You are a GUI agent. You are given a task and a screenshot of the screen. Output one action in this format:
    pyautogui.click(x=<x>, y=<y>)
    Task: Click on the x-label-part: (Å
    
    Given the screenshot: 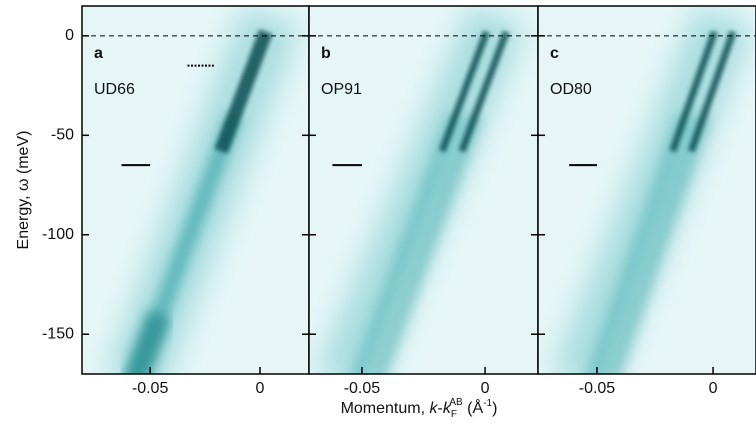 What is the action you would take?
    pyautogui.click(x=473, y=407)
    